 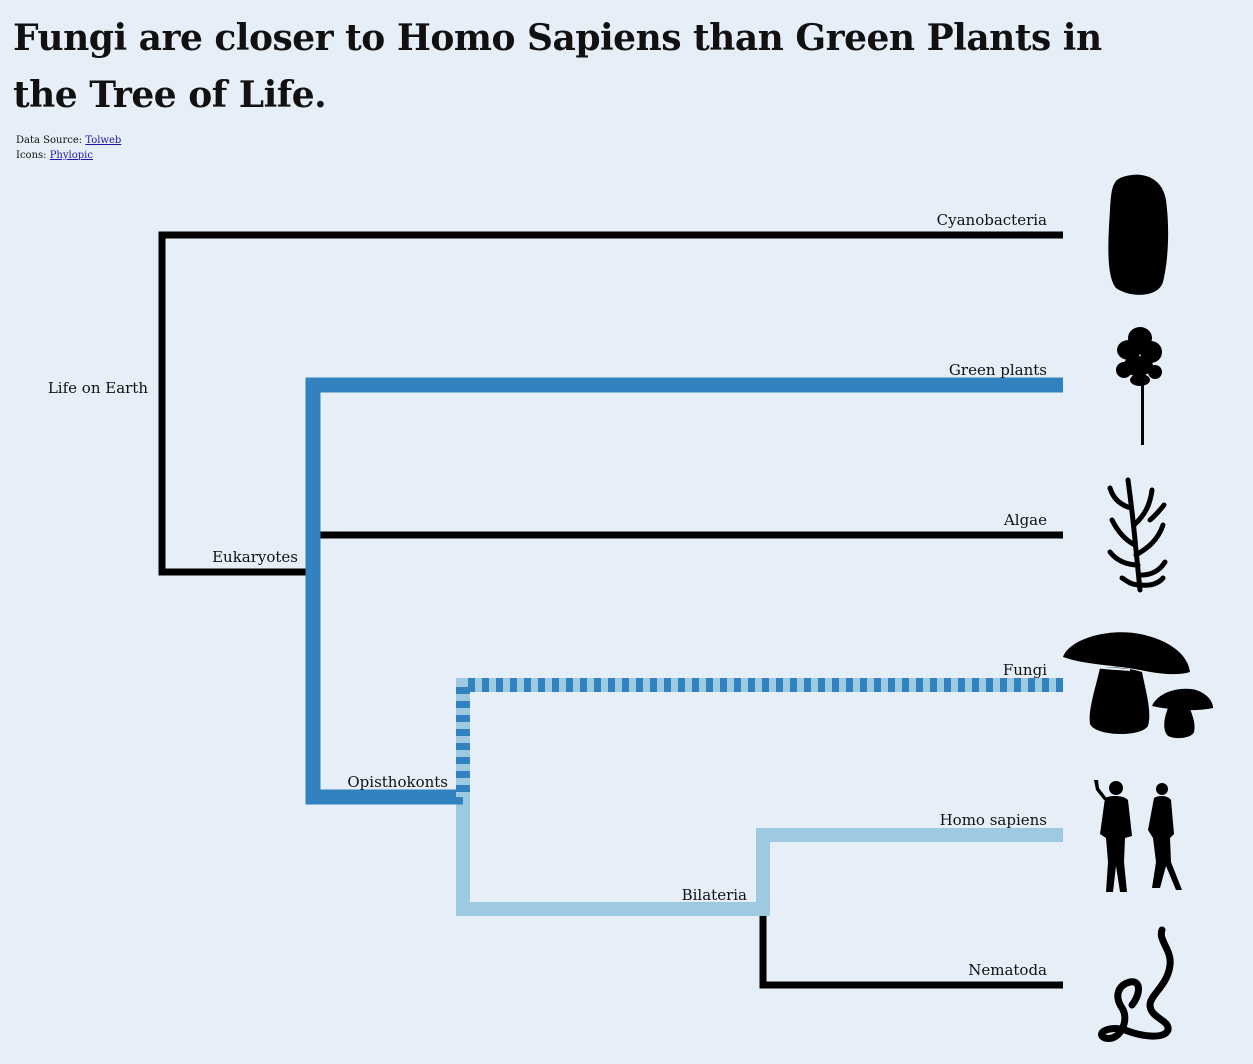 What do you see at coordinates (71, 155) in the screenshot?
I see `phylopic-link: Phylopic` at bounding box center [71, 155].